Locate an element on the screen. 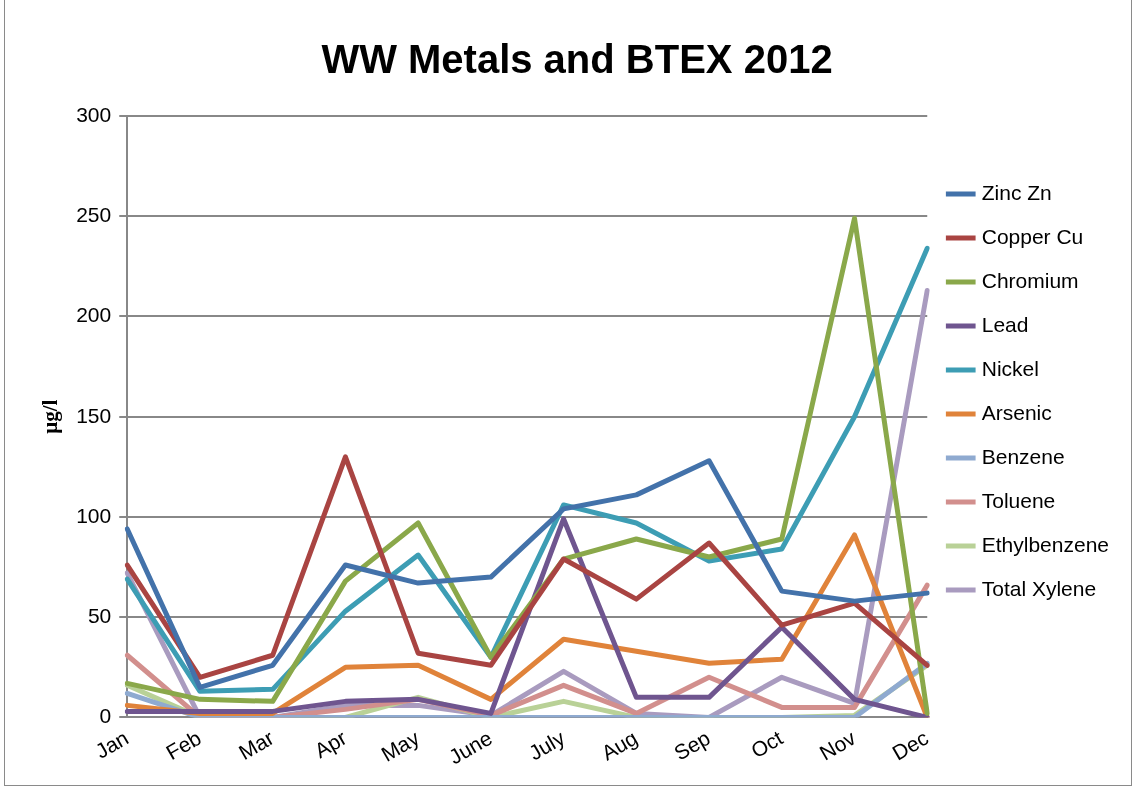 The width and height of the screenshot is (1132, 787). x-tick-label: Nov is located at coordinates (837, 745).